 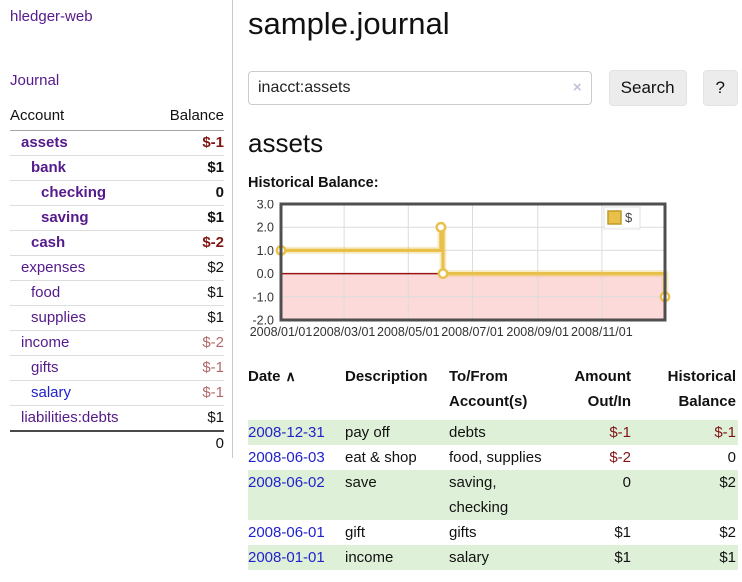 What do you see at coordinates (53, 267) in the screenshot?
I see `sidebar-account-link: expenses` at bounding box center [53, 267].